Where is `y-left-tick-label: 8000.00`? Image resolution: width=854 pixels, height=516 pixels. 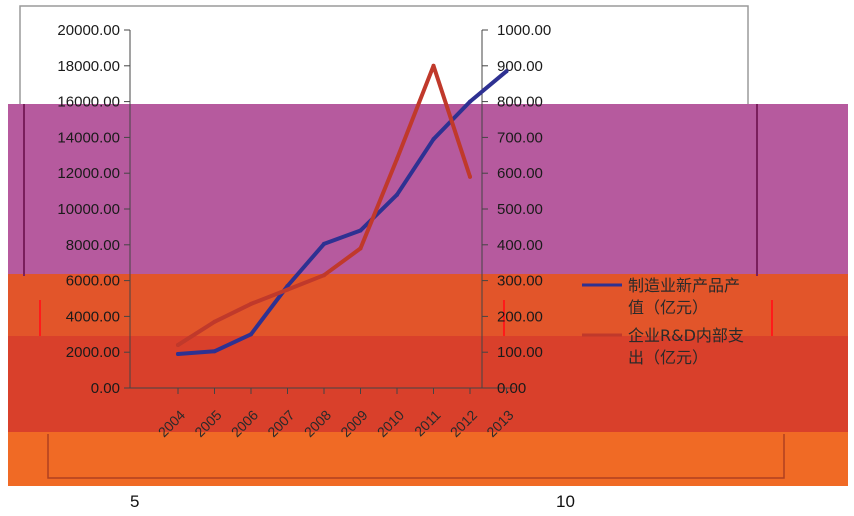 y-left-tick-label: 8000.00 is located at coordinates (93, 245).